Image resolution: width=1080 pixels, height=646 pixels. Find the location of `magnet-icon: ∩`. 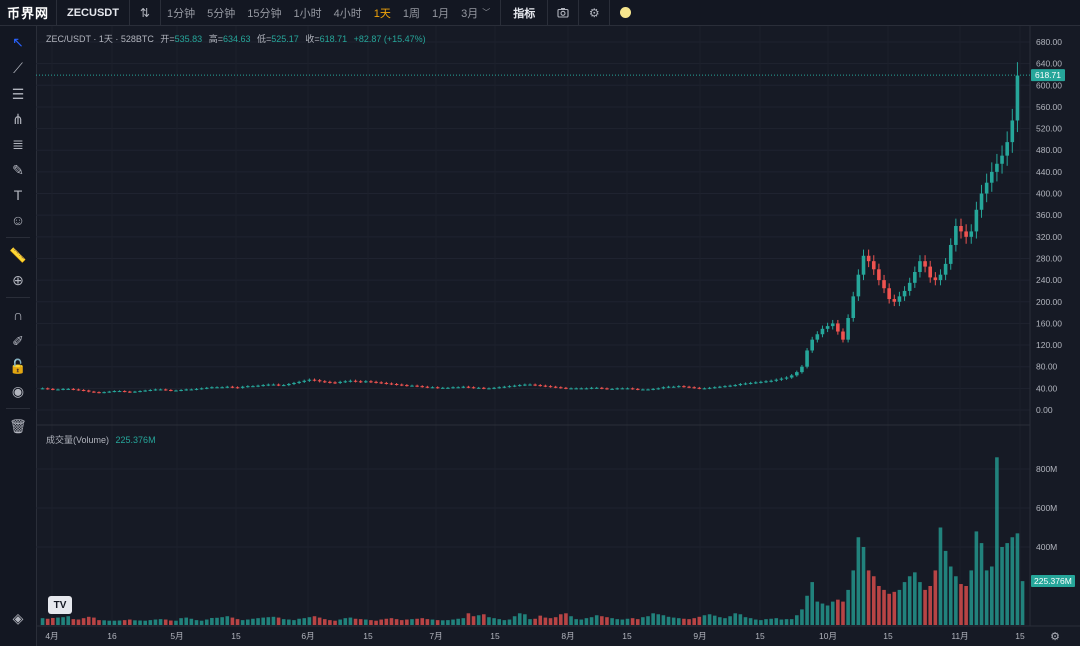

magnet-icon: ∩ is located at coordinates (18, 315).